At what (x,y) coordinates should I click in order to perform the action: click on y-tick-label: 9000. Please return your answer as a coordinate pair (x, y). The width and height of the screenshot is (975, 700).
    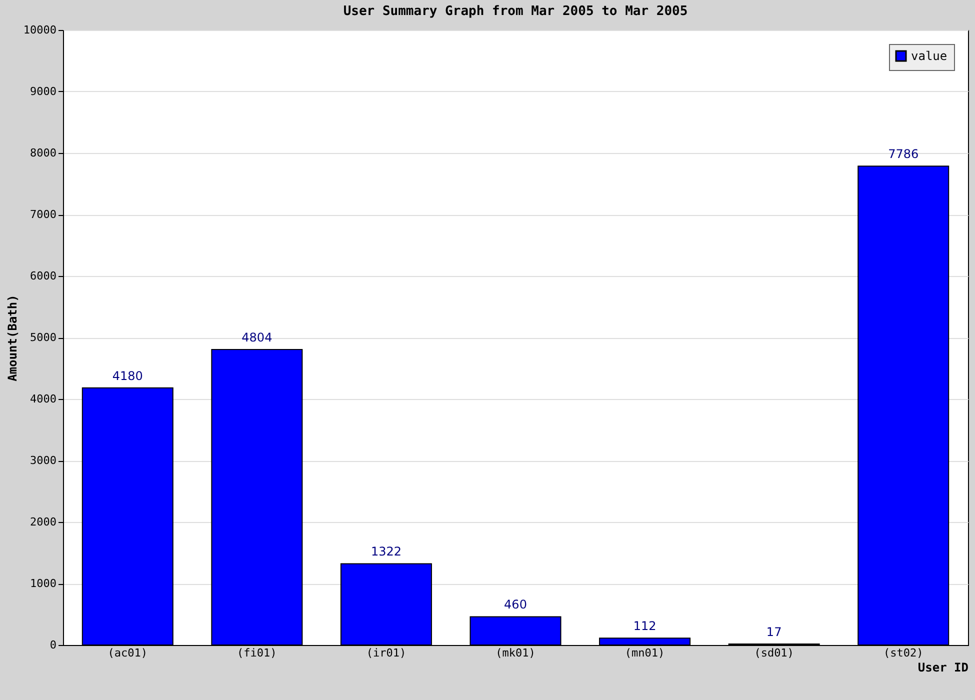
    Looking at the image, I should click on (43, 91).